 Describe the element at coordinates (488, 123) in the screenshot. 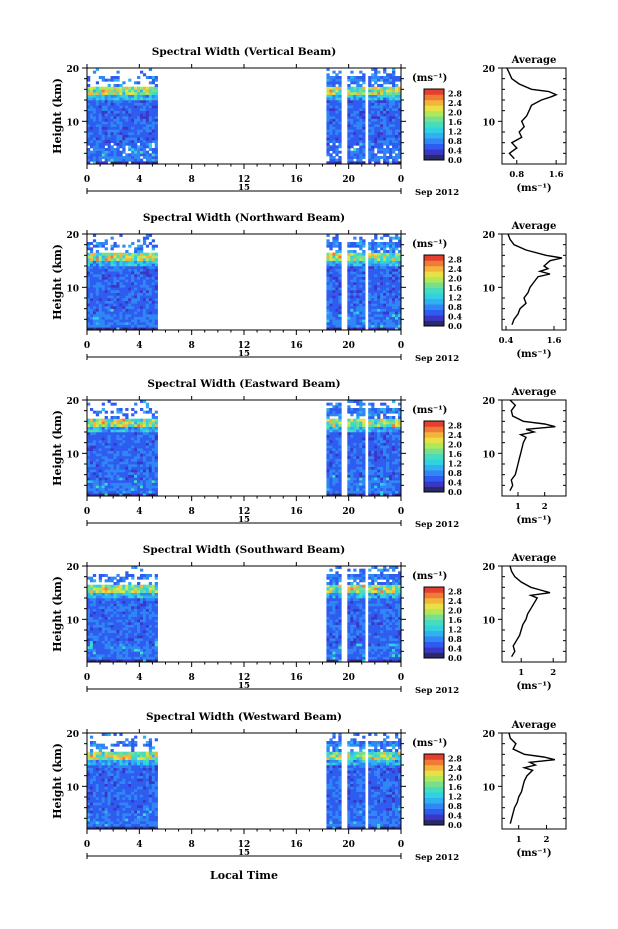

I see `avg-y-tick-label: 10` at that location.